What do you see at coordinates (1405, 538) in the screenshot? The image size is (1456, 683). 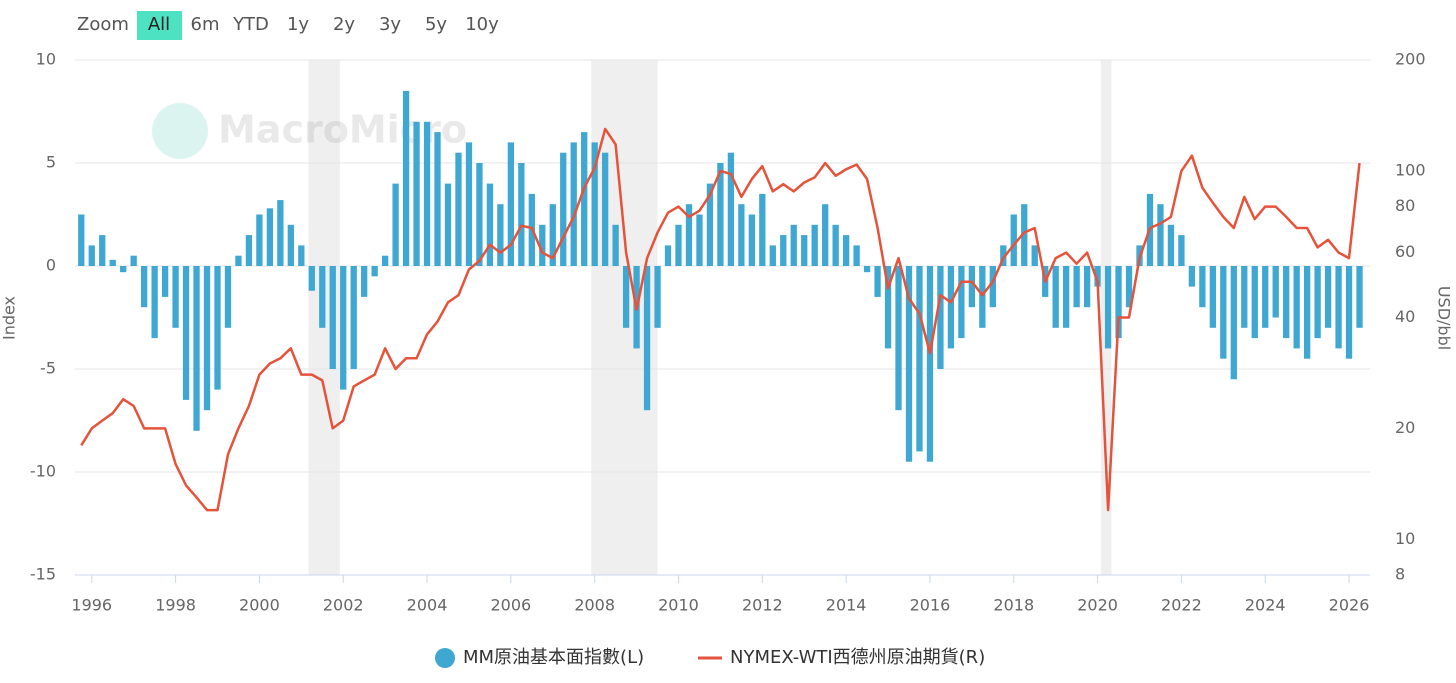 I see `y2-tick-label: 10` at bounding box center [1405, 538].